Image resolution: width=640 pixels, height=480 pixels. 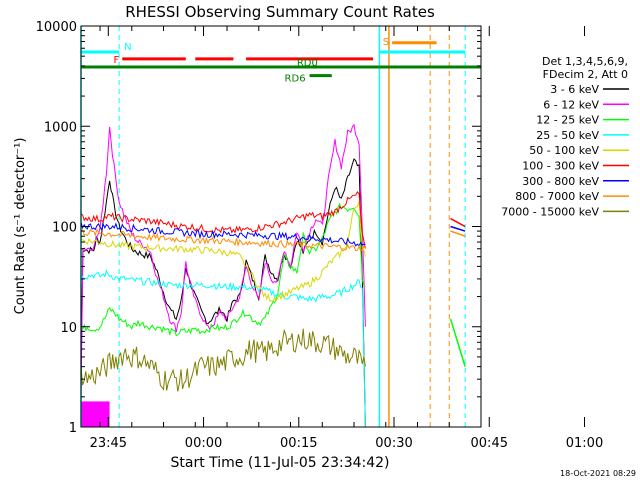 I want to click on legend-entry-label: 25 - 50 keV, so click(x=567, y=135).